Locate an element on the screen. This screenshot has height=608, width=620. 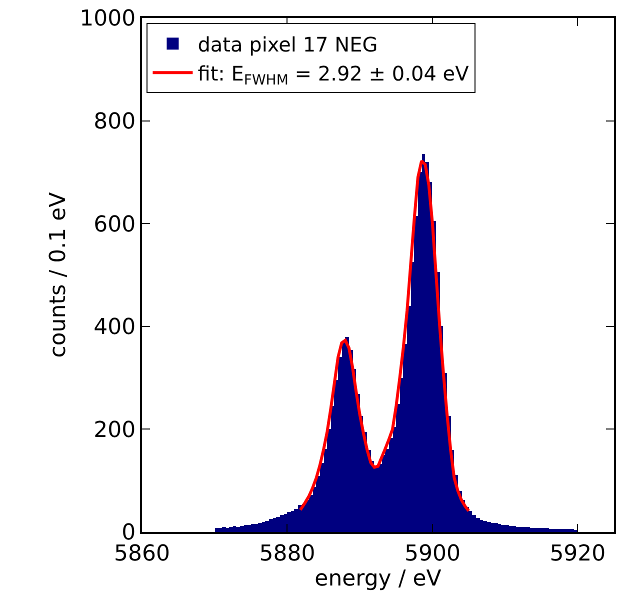
y-tick-label: 800 is located at coordinates (115, 122).